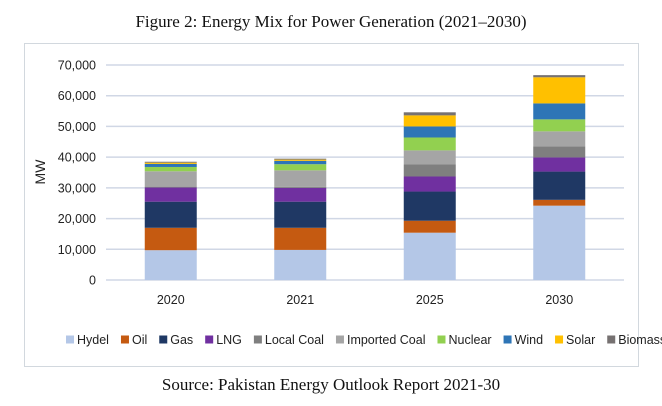  What do you see at coordinates (77, 127) in the screenshot?
I see `y-tick-label: 50,000` at bounding box center [77, 127].